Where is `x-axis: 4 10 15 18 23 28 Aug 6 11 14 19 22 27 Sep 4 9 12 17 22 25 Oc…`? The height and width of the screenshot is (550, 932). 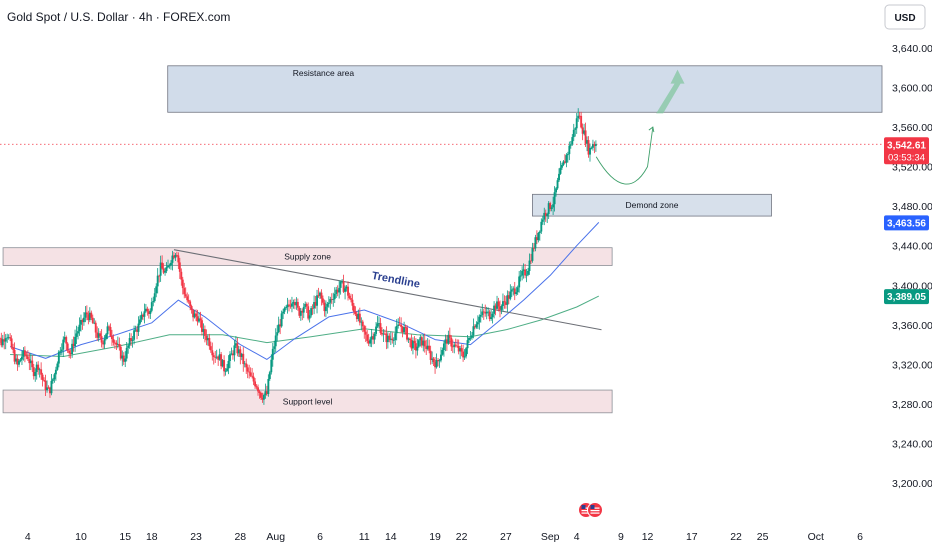
x-axis: 4 10 15 18 23 28 Aug 6 11 14 19 22 27 Sep 4 9 12 17 22 25 Oc… is located at coordinates (444, 537).